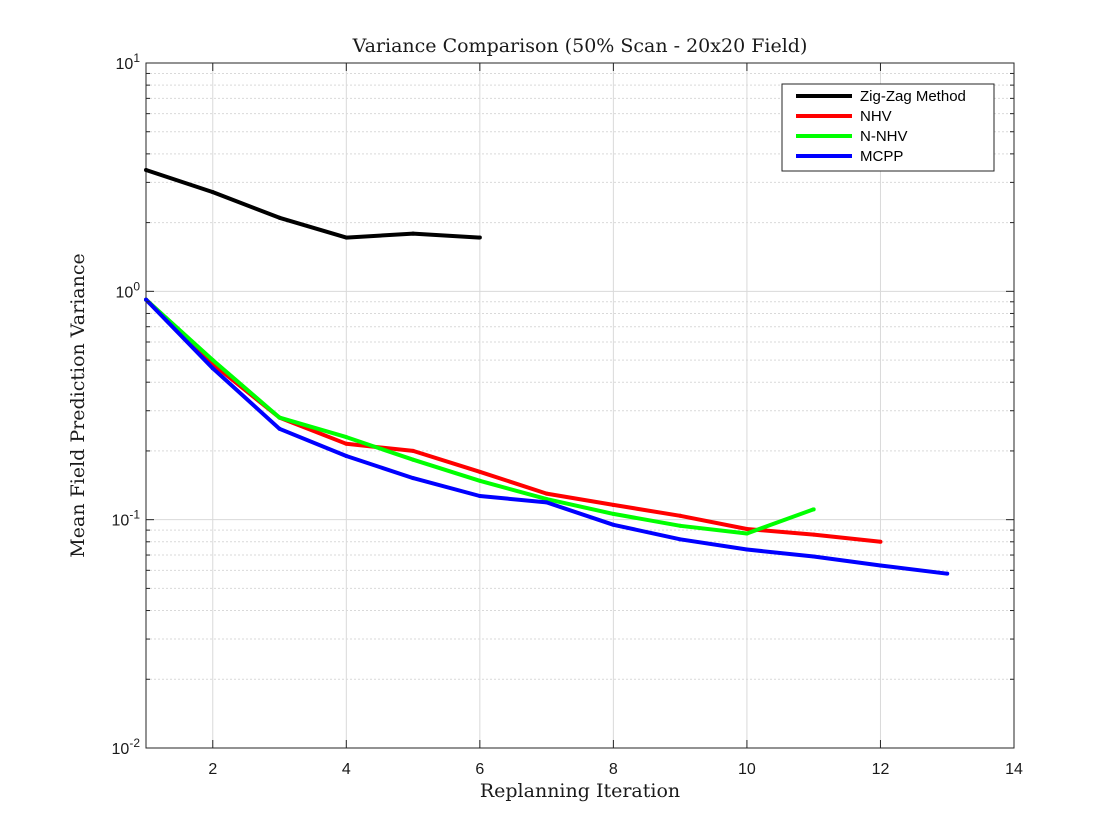 This screenshot has width=1120, height=840. Describe the element at coordinates (1014, 769) in the screenshot. I see `x-tick-label: 14` at that location.